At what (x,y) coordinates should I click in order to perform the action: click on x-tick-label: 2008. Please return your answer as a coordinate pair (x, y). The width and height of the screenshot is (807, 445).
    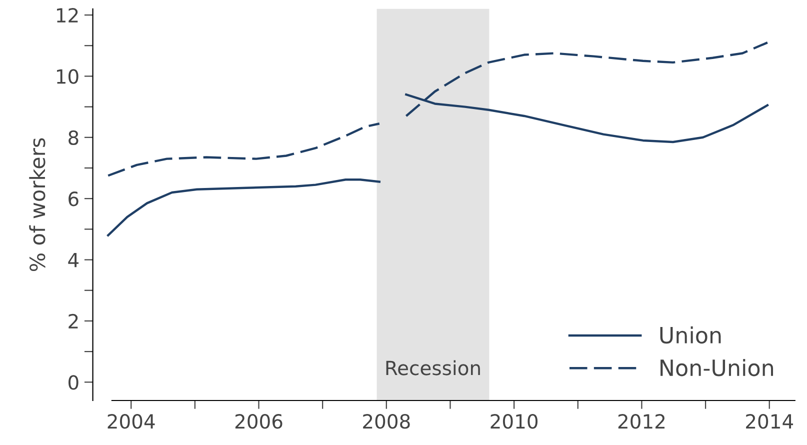
    Looking at the image, I should click on (386, 421).